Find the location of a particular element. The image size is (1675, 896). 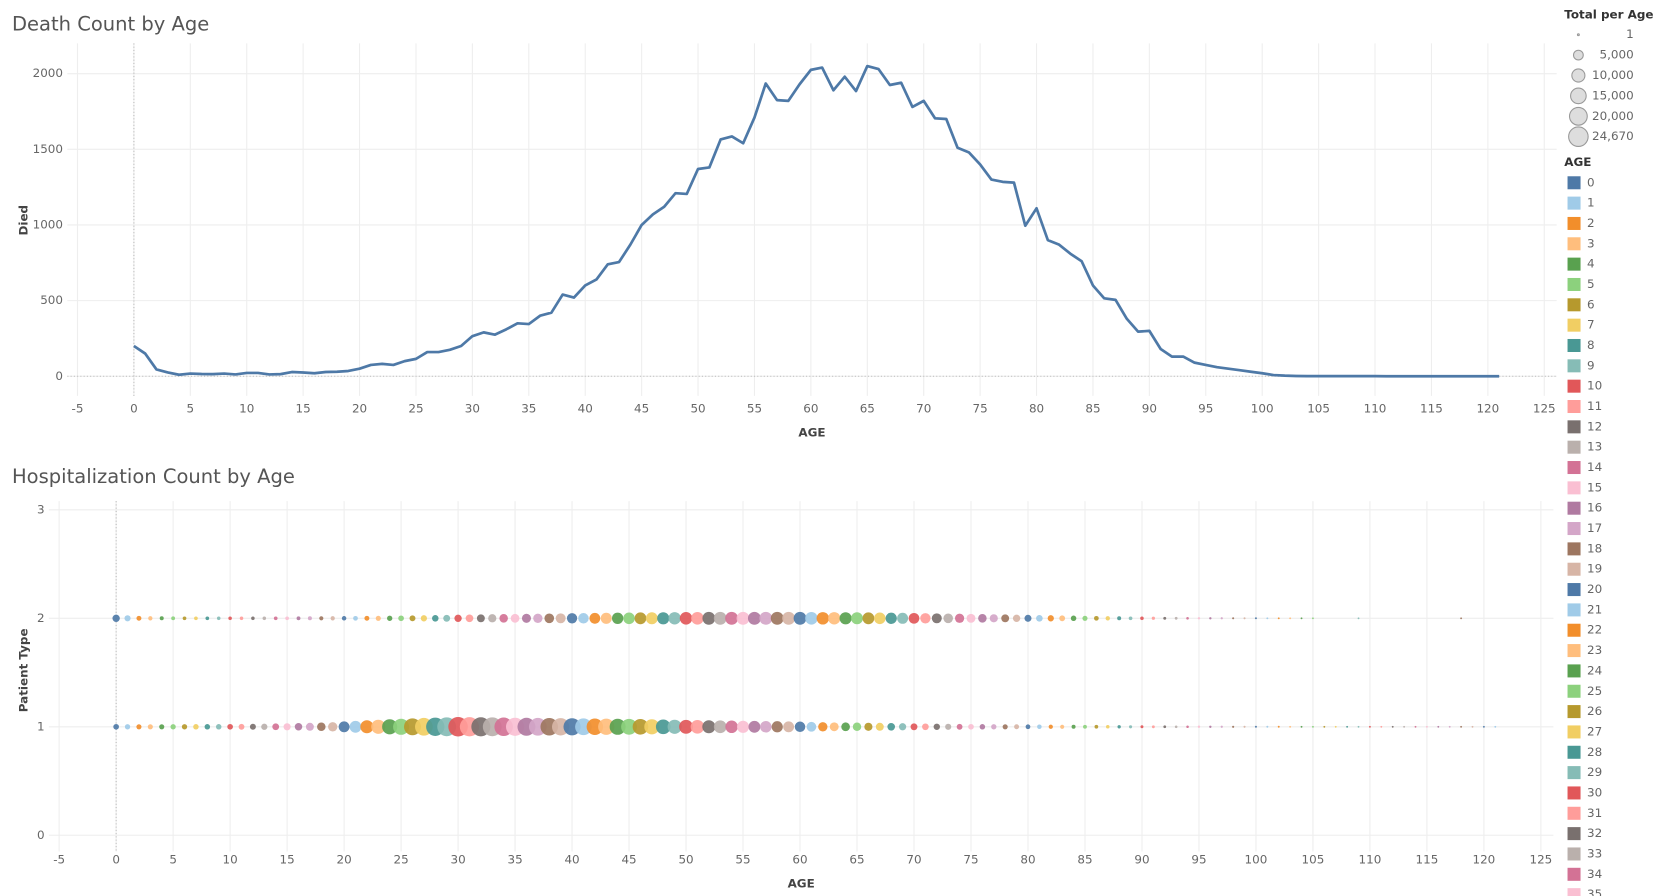

legend-label: 9 is located at coordinates (1591, 365).